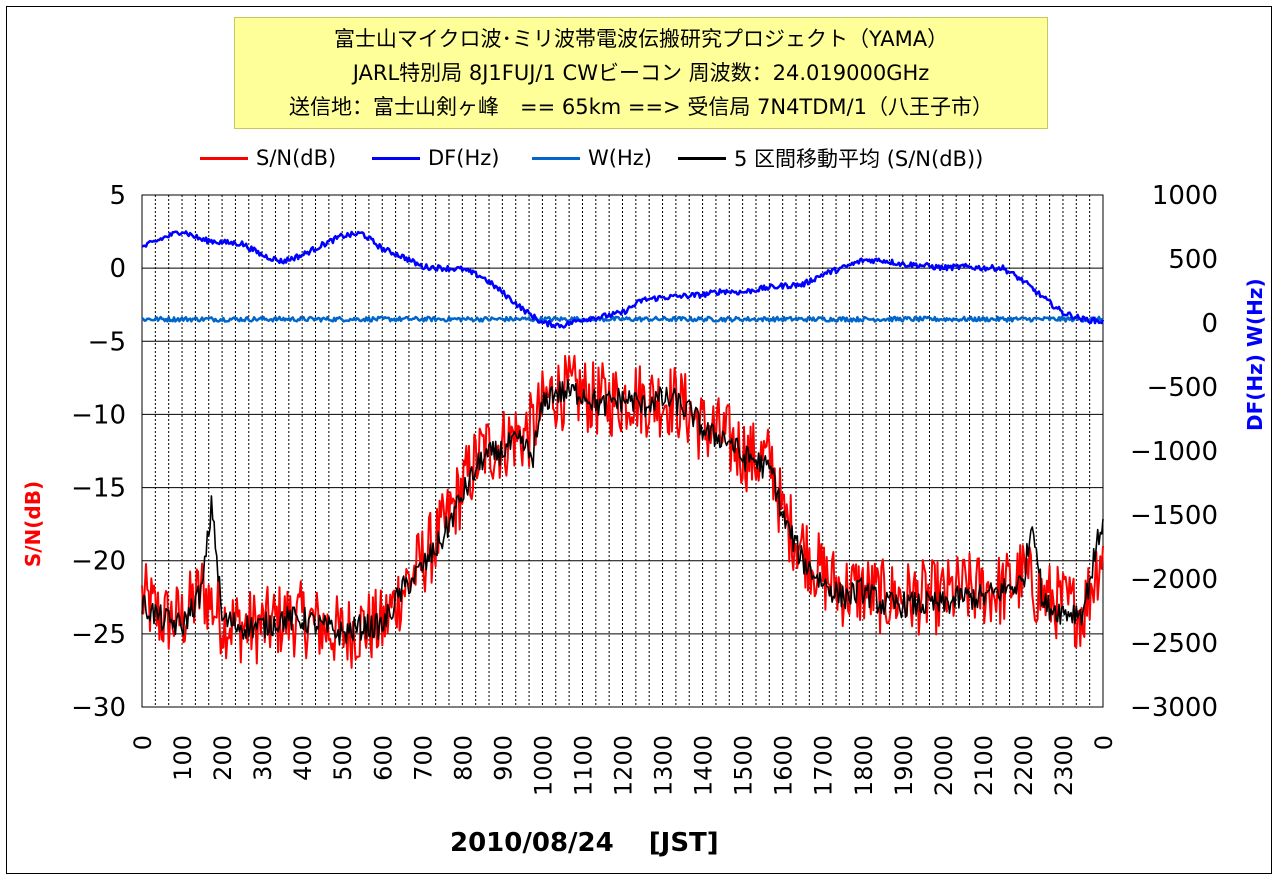 The height and width of the screenshot is (882, 1280). What do you see at coordinates (396, 158) in the screenshot?
I see `legend-swatch-df` at bounding box center [396, 158].